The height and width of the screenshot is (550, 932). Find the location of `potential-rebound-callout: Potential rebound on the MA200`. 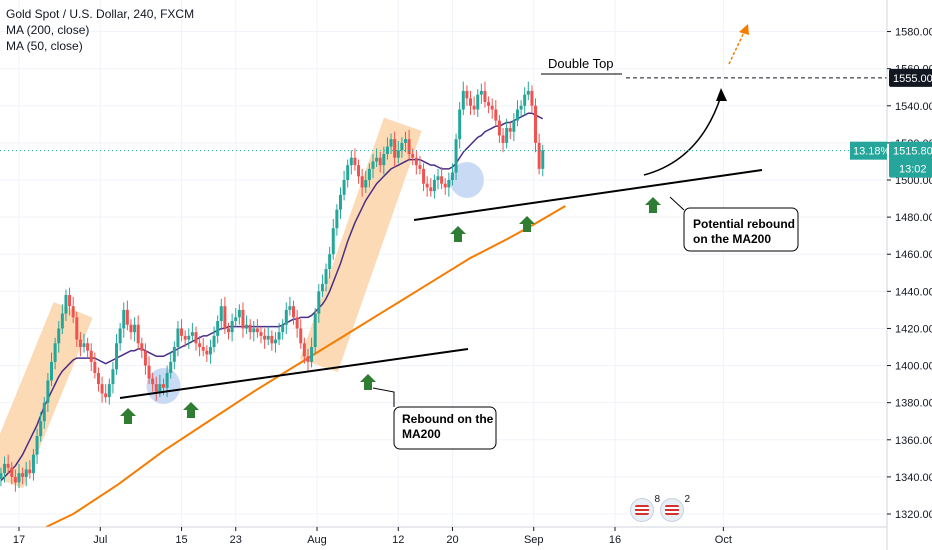

potential-rebound-callout: Potential rebound on the MA200 is located at coordinates (734, 224).